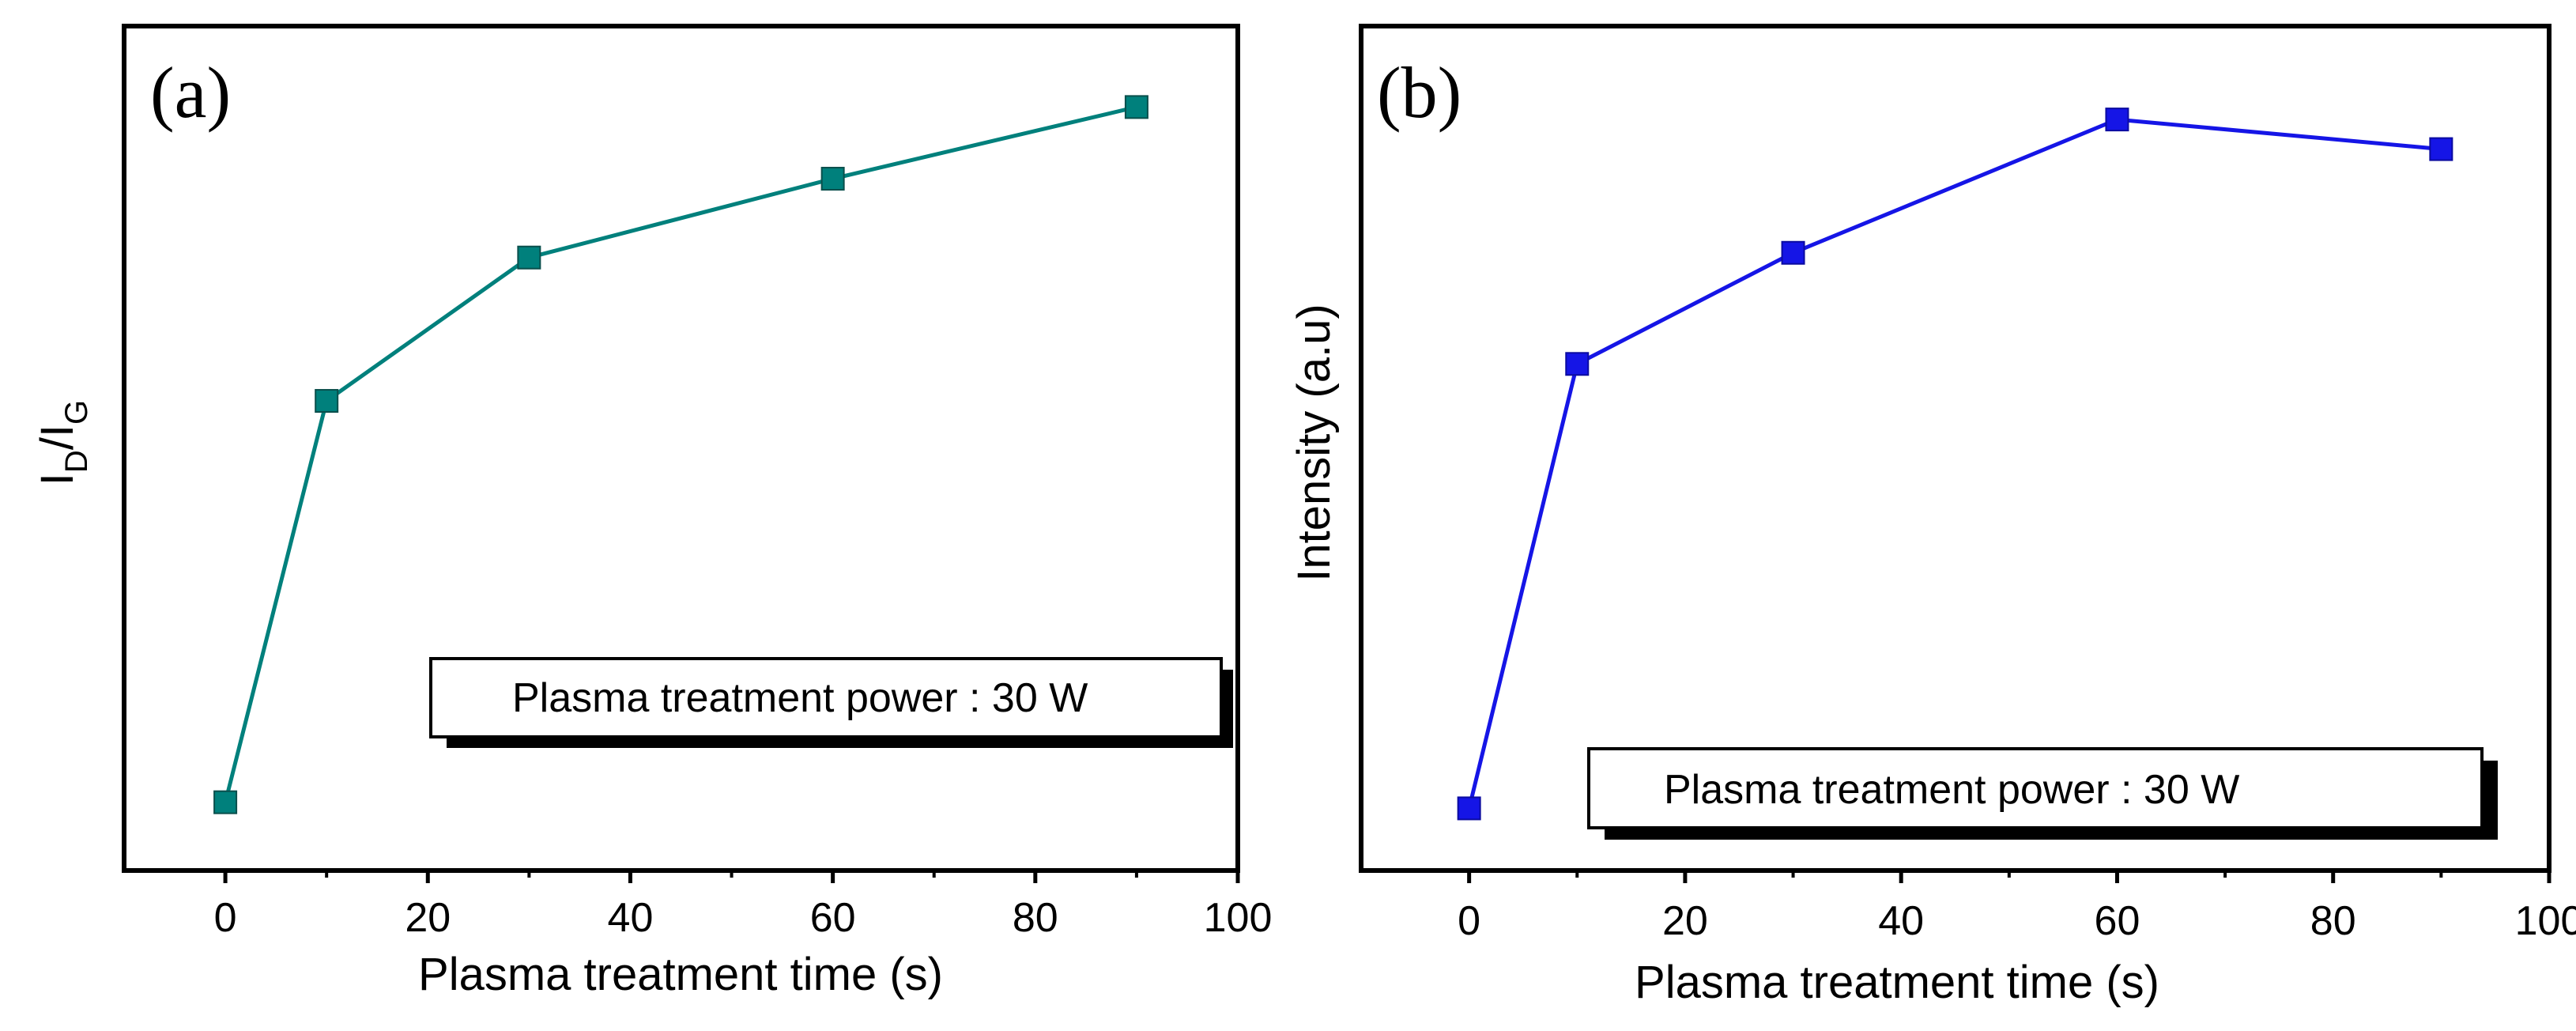 The height and width of the screenshot is (1031, 2576). I want to click on y-label-i-a: I, so click(58, 479).